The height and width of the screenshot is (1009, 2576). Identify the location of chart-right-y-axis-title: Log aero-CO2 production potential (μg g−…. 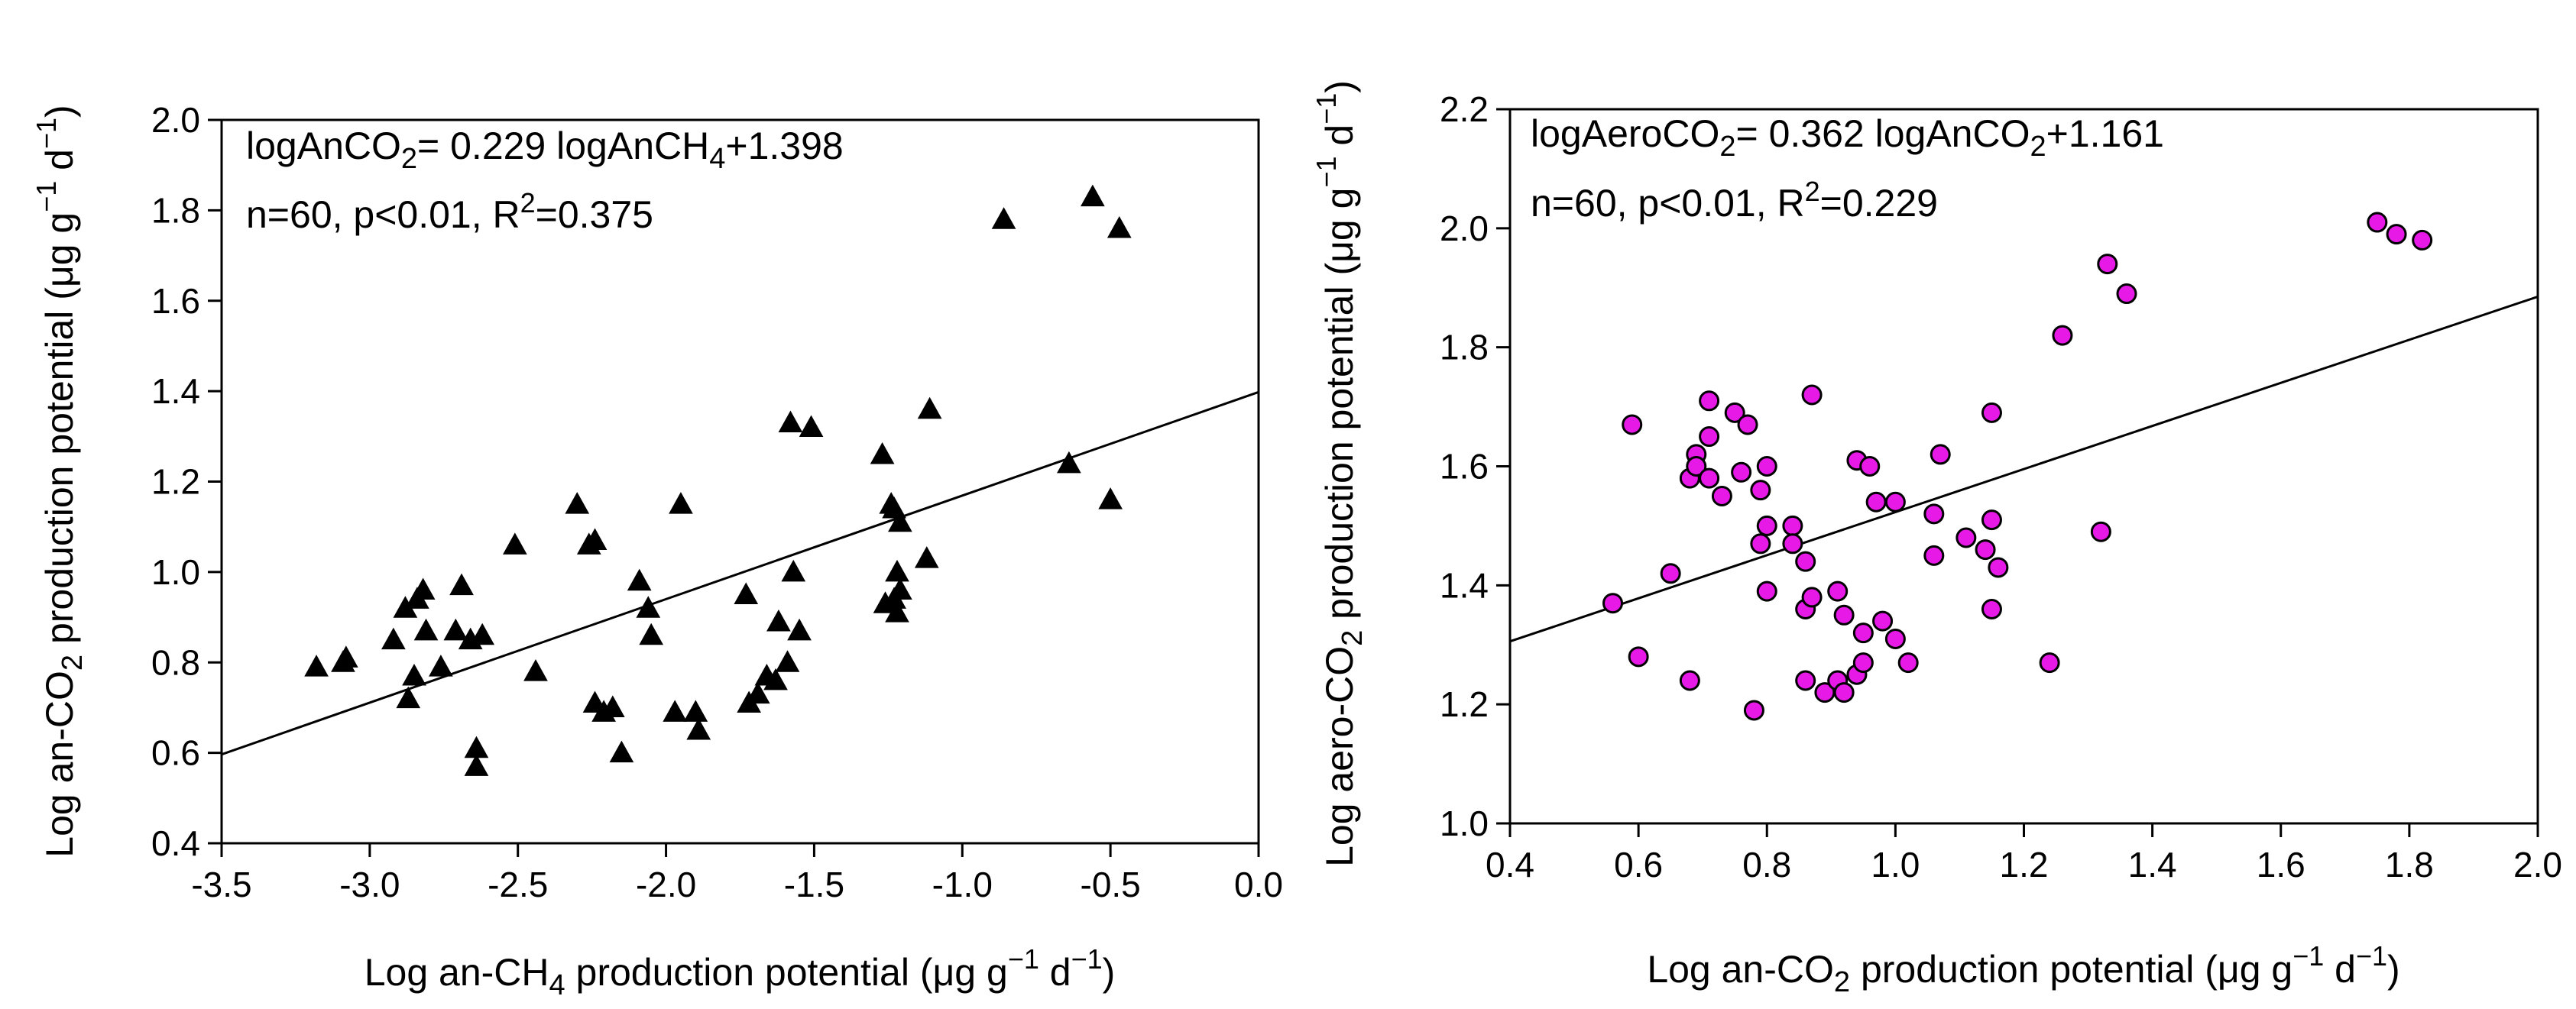
(1340, 473).